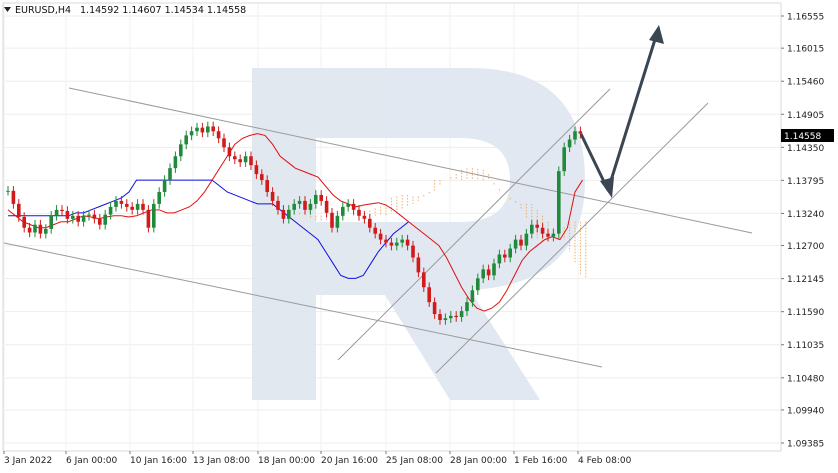  Describe the element at coordinates (7, 9) in the screenshot. I see `chevron-down-icon` at that location.